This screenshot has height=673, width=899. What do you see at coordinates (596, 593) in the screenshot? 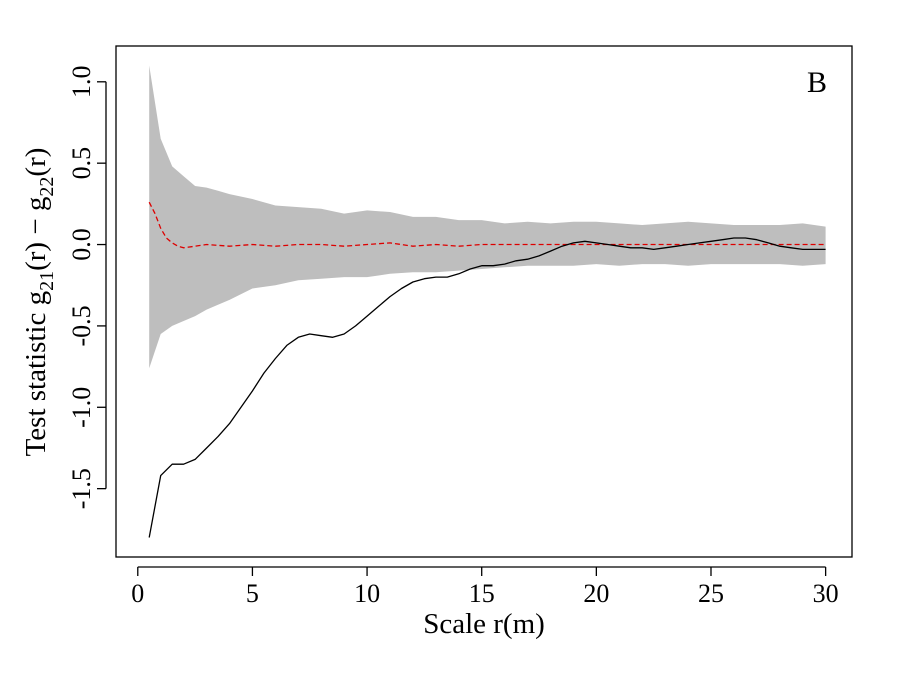
I see `x-tick-label-20: 20` at bounding box center [596, 593].